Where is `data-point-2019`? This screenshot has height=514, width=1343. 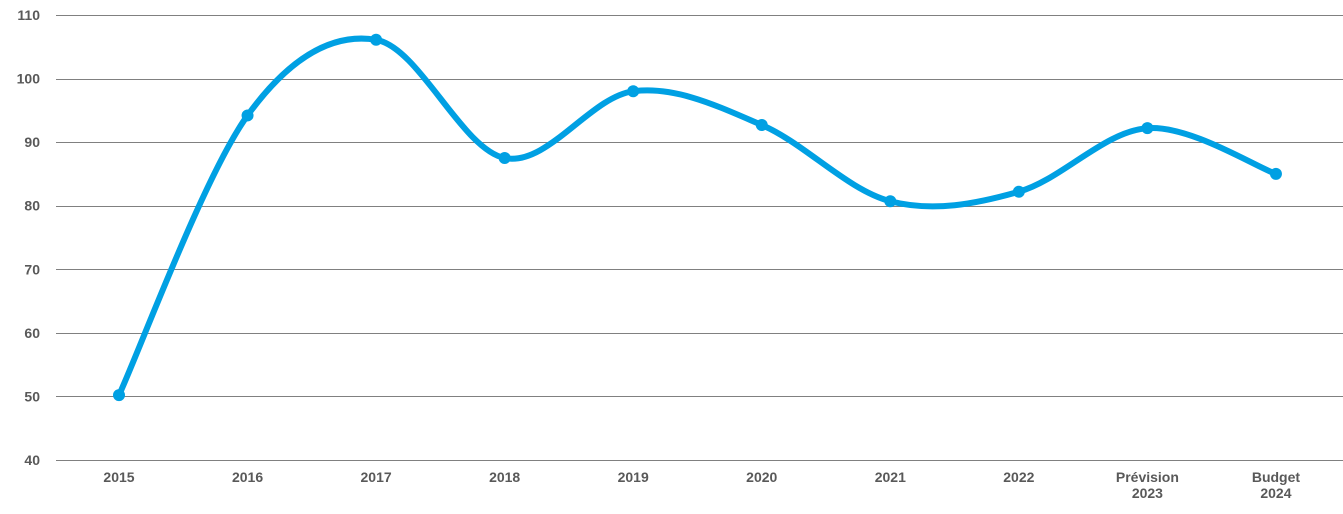
data-point-2019 is located at coordinates (633, 91).